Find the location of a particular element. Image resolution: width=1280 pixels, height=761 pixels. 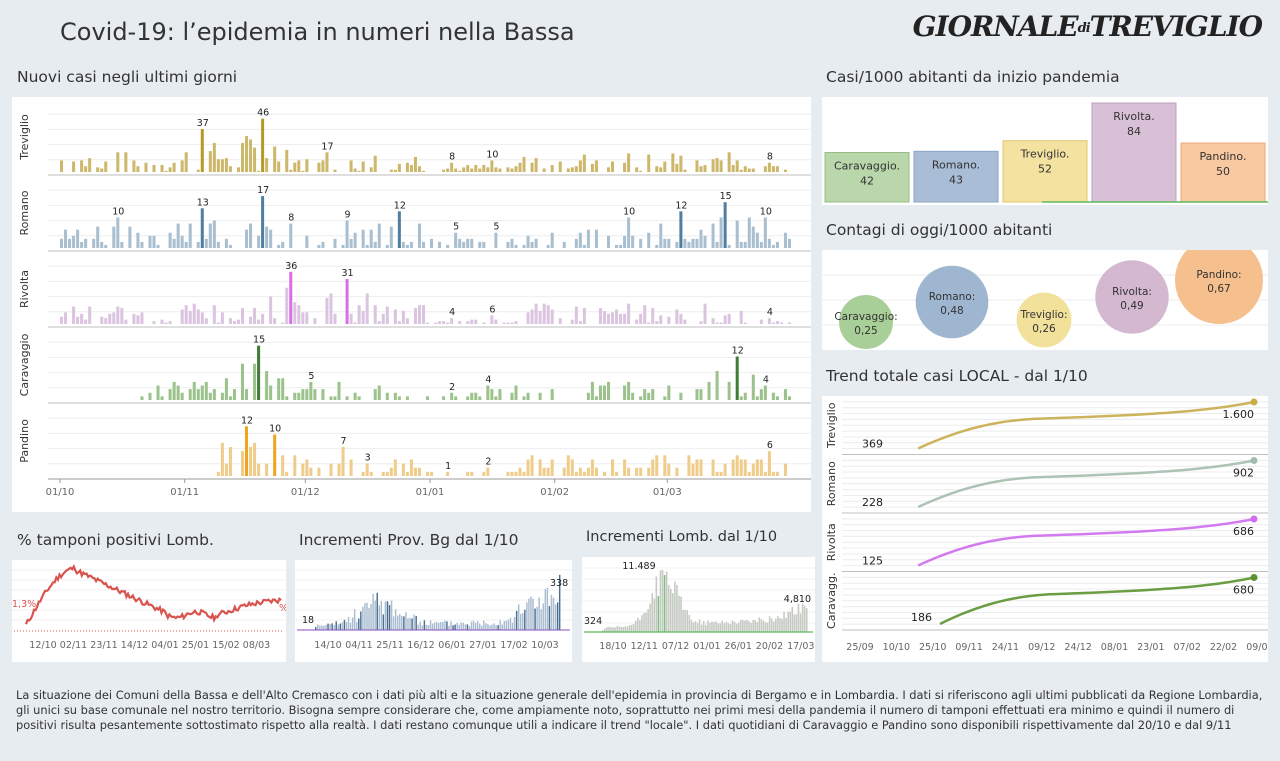

data-label: 10 is located at coordinates (629, 211).